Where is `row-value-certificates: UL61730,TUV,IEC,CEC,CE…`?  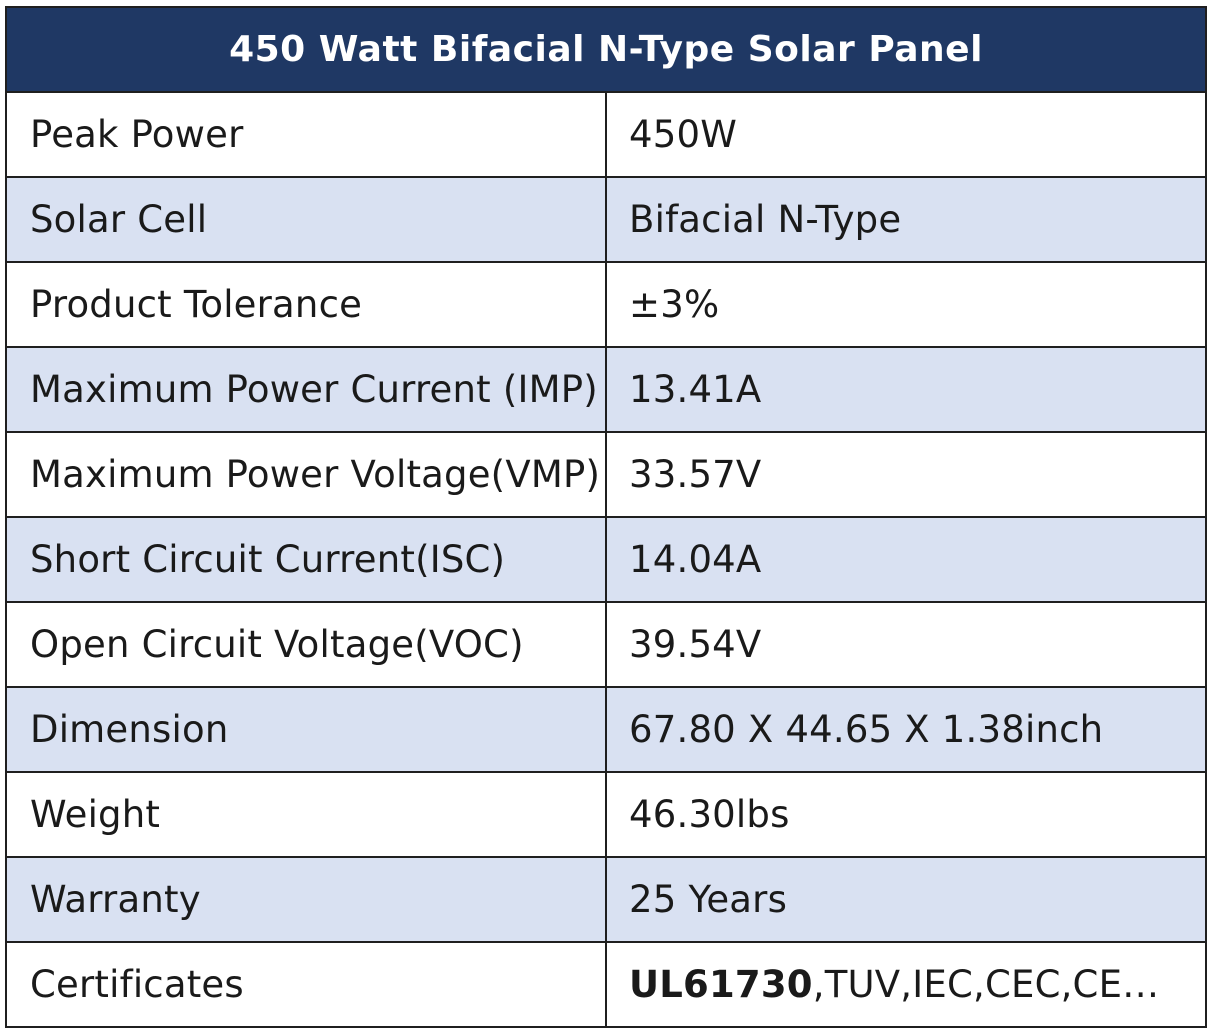
row-value-certificates: UL61730,TUV,IEC,CEC,CE… is located at coordinates (906, 984).